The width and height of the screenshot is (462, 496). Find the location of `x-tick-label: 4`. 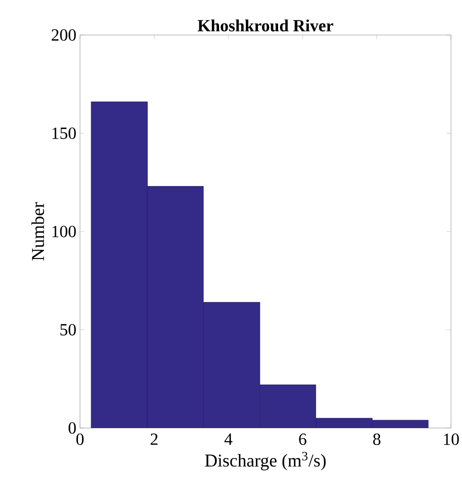

x-tick-label: 4 is located at coordinates (228, 439).